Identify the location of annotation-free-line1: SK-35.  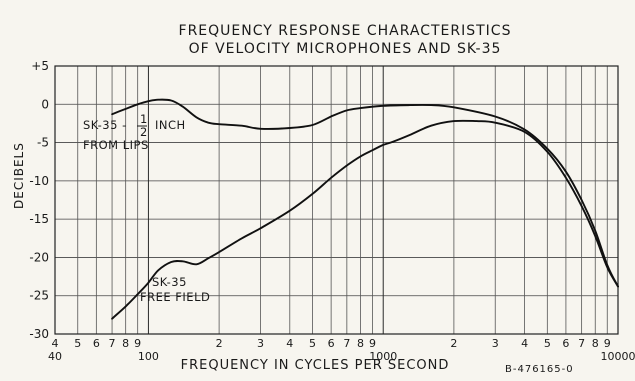
(169, 282).